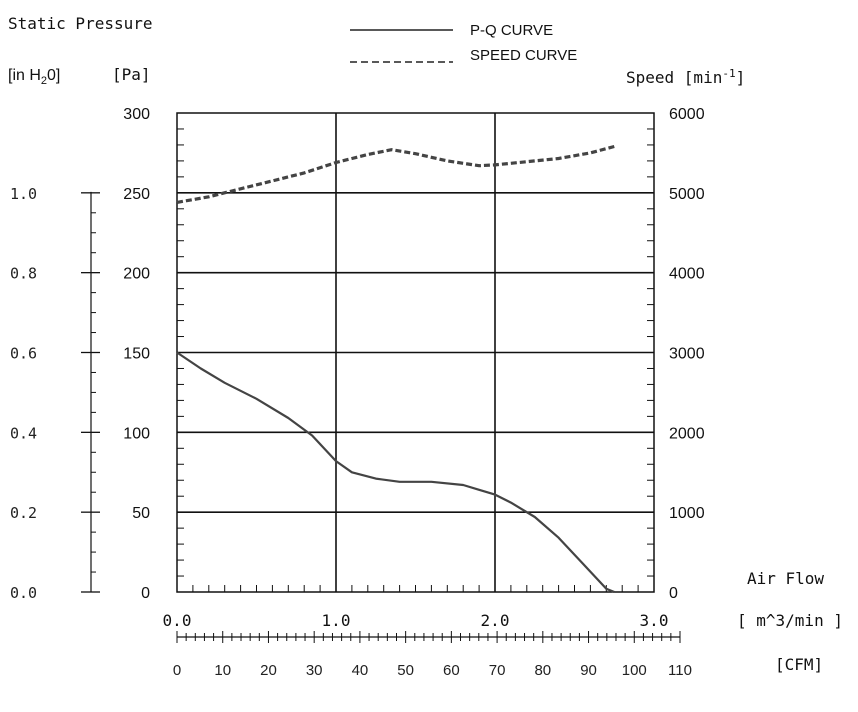 Image resolution: width=858 pixels, height=712 pixels. Describe the element at coordinates (136, 194) in the screenshot. I see `pa-tick-label: 250` at that location.